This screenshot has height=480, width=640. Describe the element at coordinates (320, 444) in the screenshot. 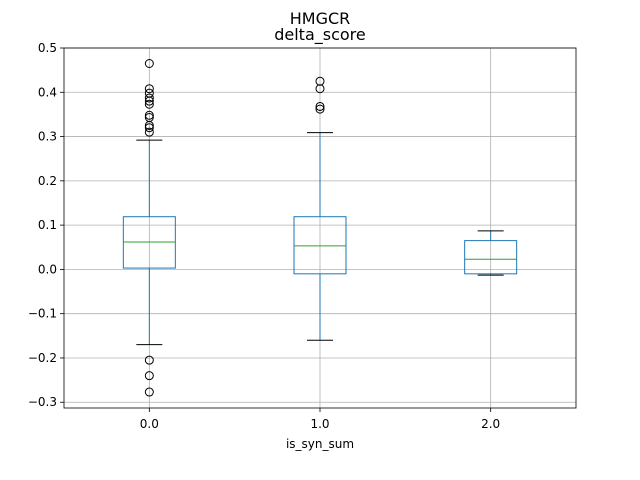

I see `x-axis-label: is_syn_sum` at that location.